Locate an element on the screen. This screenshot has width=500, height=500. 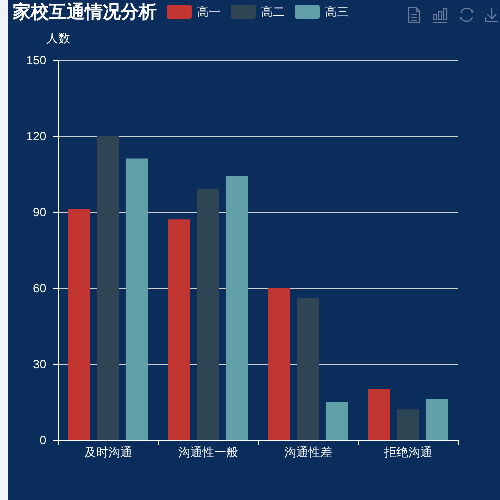
legend-label: 高三 is located at coordinates (337, 12).